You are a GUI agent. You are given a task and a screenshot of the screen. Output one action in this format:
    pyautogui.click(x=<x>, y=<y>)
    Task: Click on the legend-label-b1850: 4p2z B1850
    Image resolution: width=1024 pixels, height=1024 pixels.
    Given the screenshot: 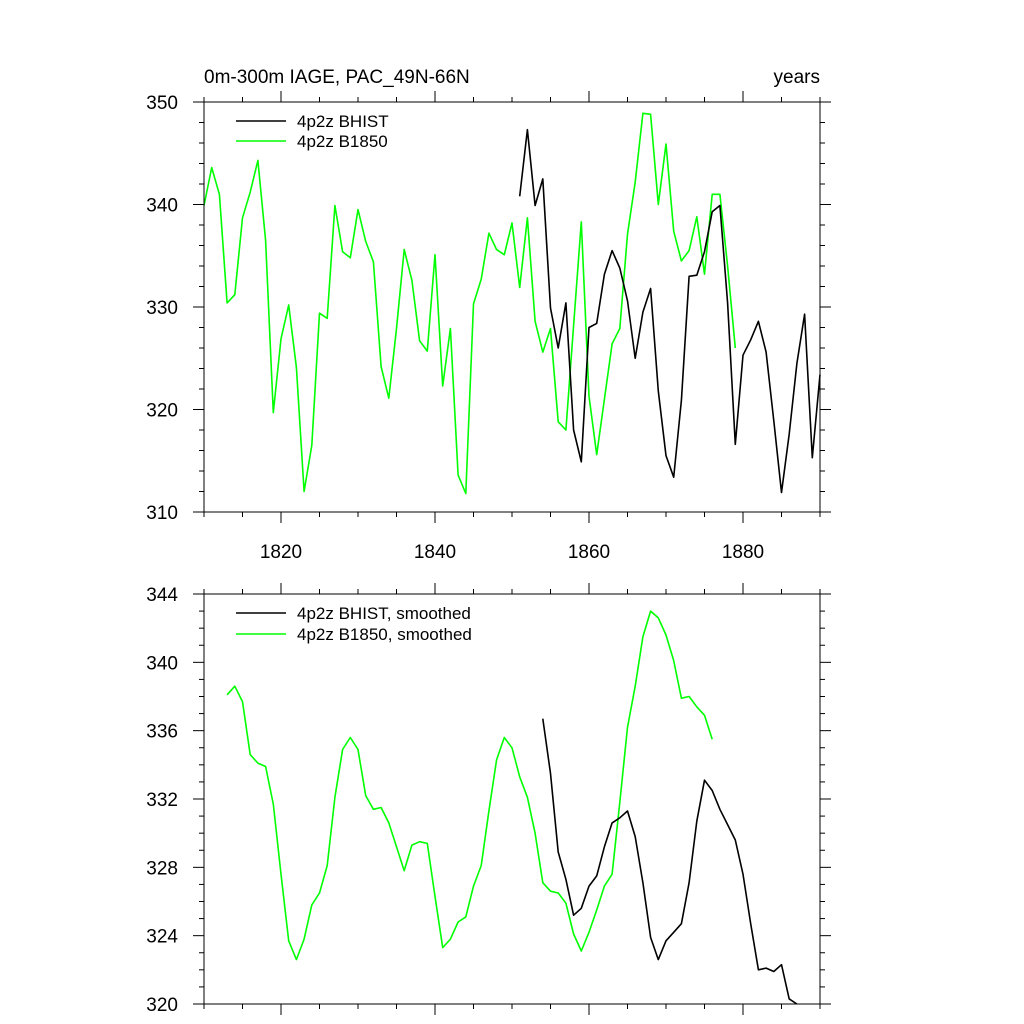 What is the action you would take?
    pyautogui.click(x=342, y=141)
    